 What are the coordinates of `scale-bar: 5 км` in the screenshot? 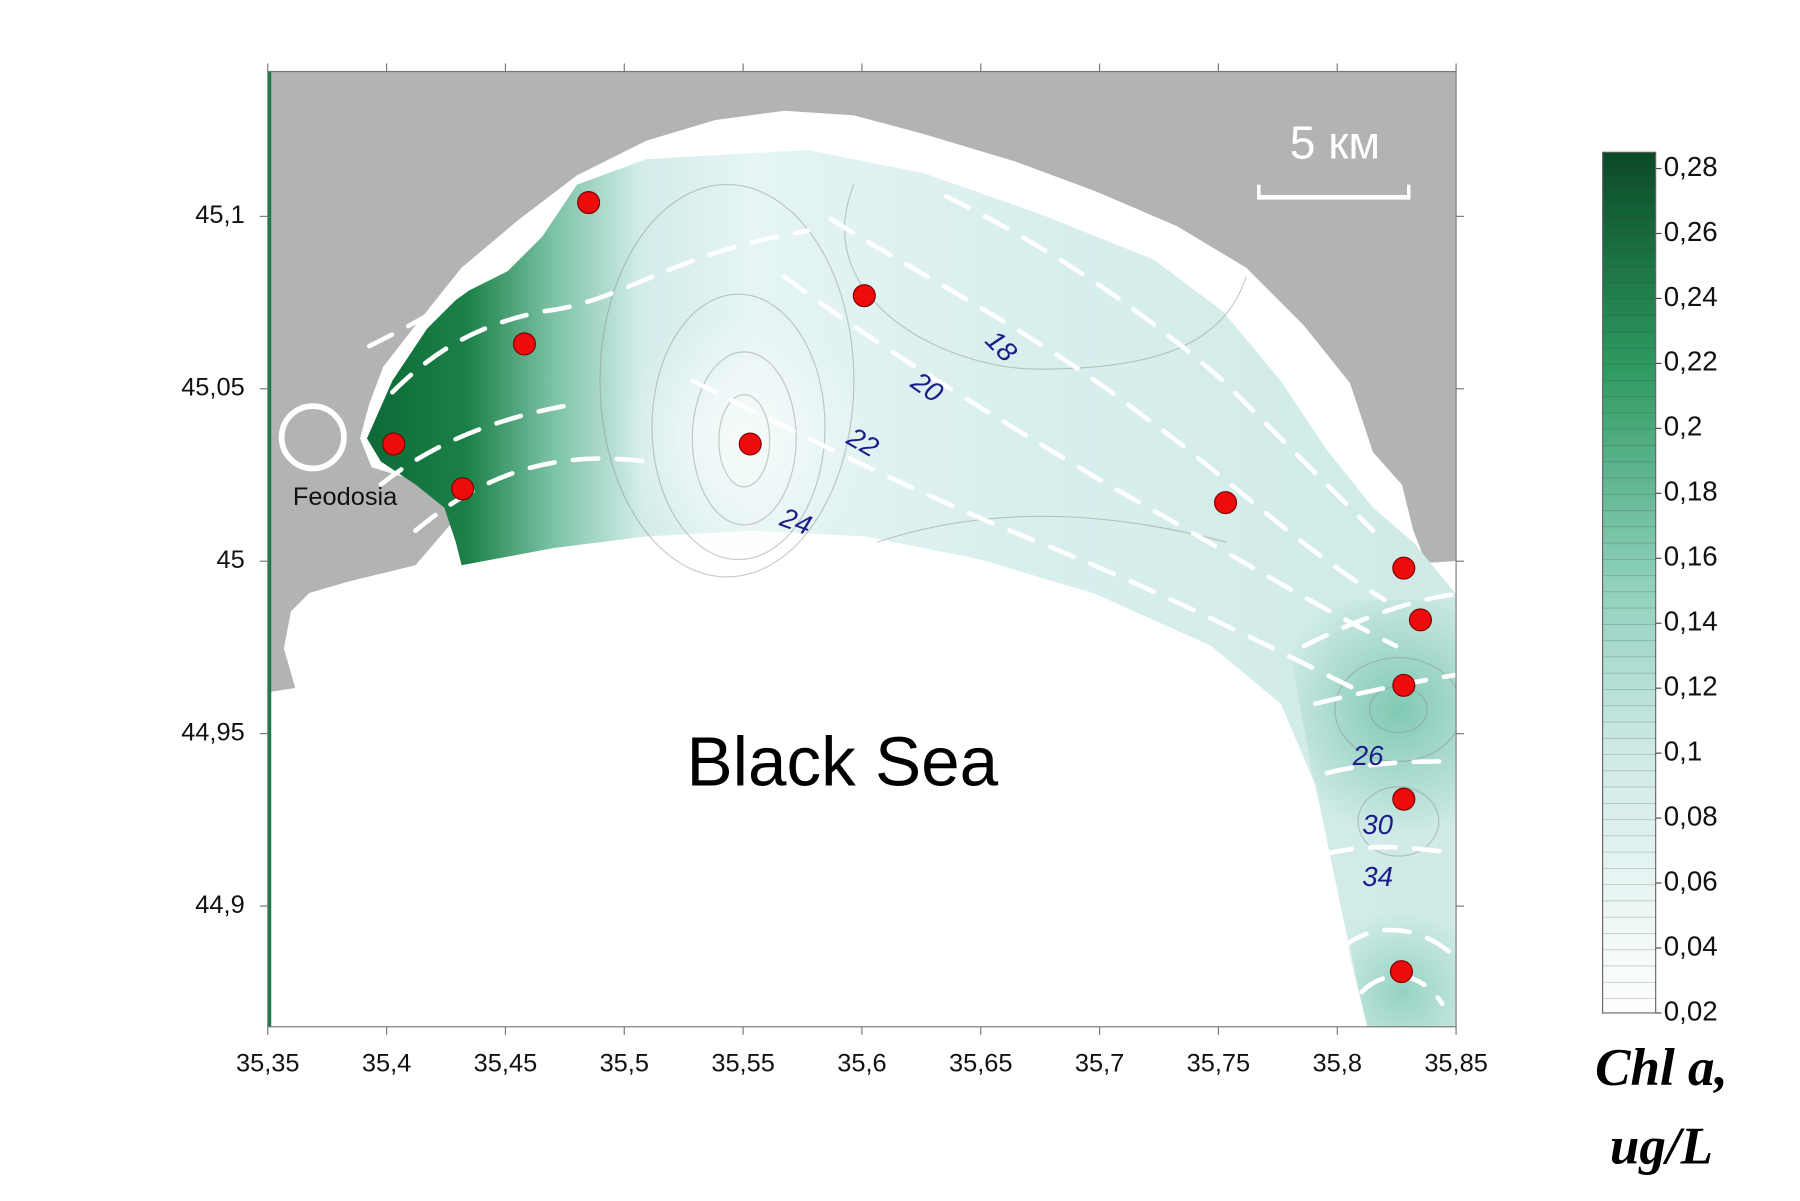 It's located at (1334, 158).